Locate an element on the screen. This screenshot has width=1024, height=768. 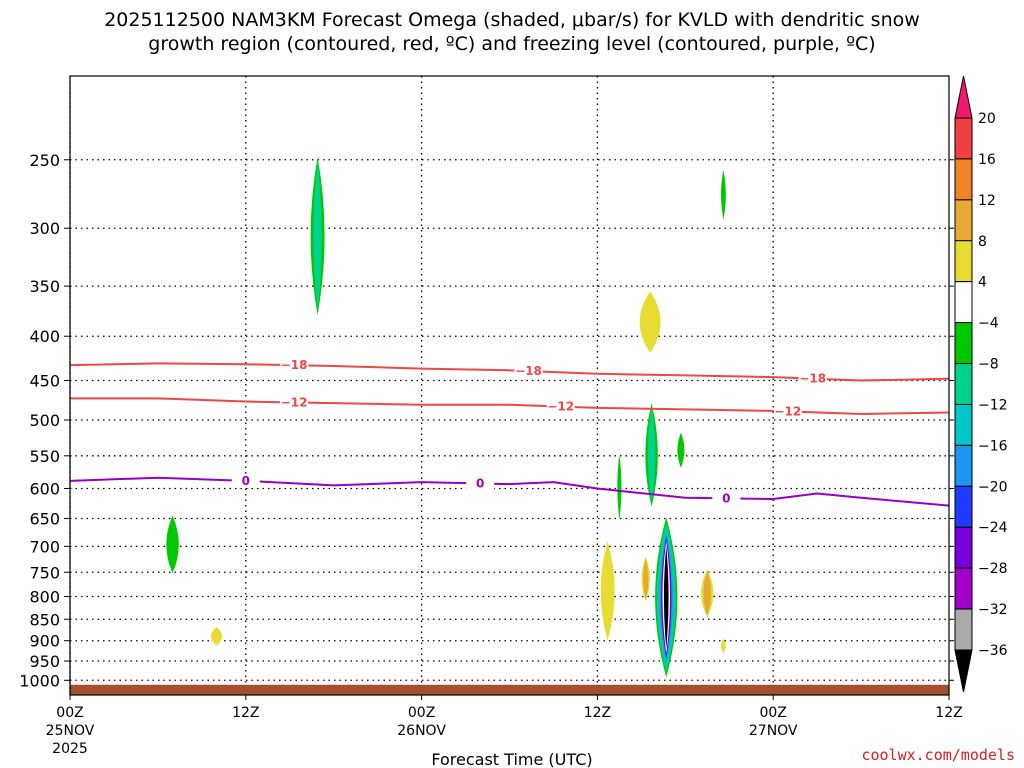
x-tick-label-4-1: 27NOV is located at coordinates (773, 731).